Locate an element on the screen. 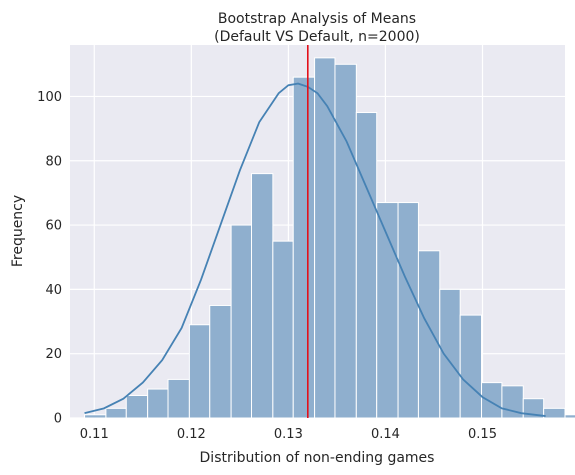 The image size is (575, 475). x-axis-label: Distribution of non-ending games is located at coordinates (317, 458).